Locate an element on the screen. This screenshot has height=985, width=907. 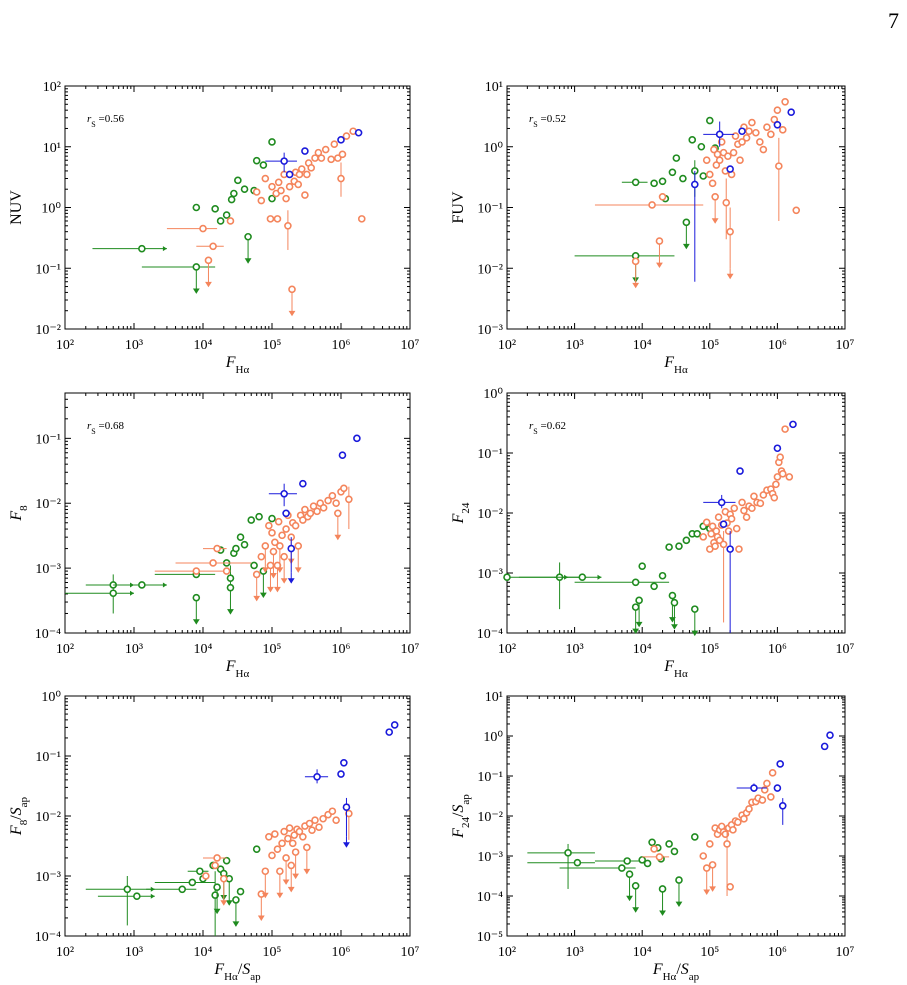
series-blue is located at coordinates (785, 778).